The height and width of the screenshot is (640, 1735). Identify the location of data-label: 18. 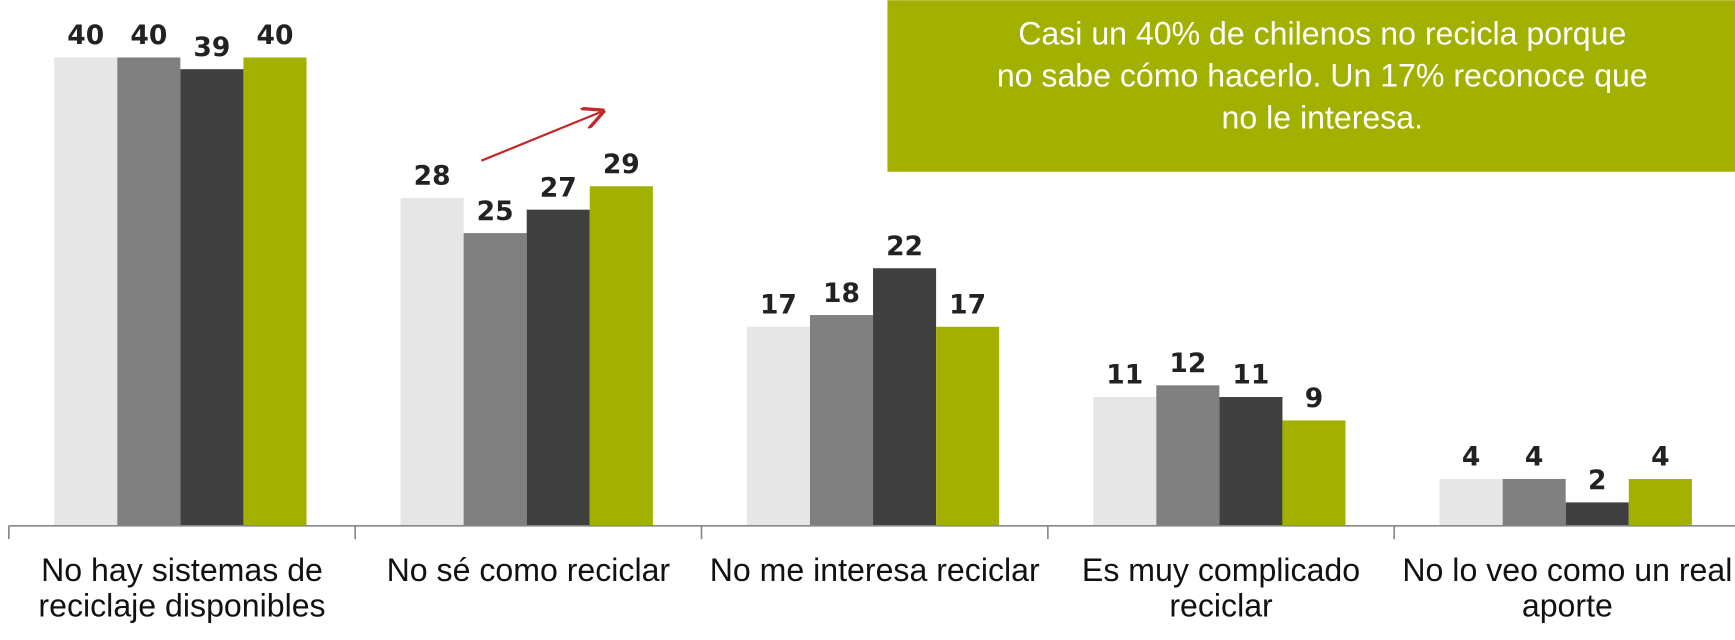
(841, 293).